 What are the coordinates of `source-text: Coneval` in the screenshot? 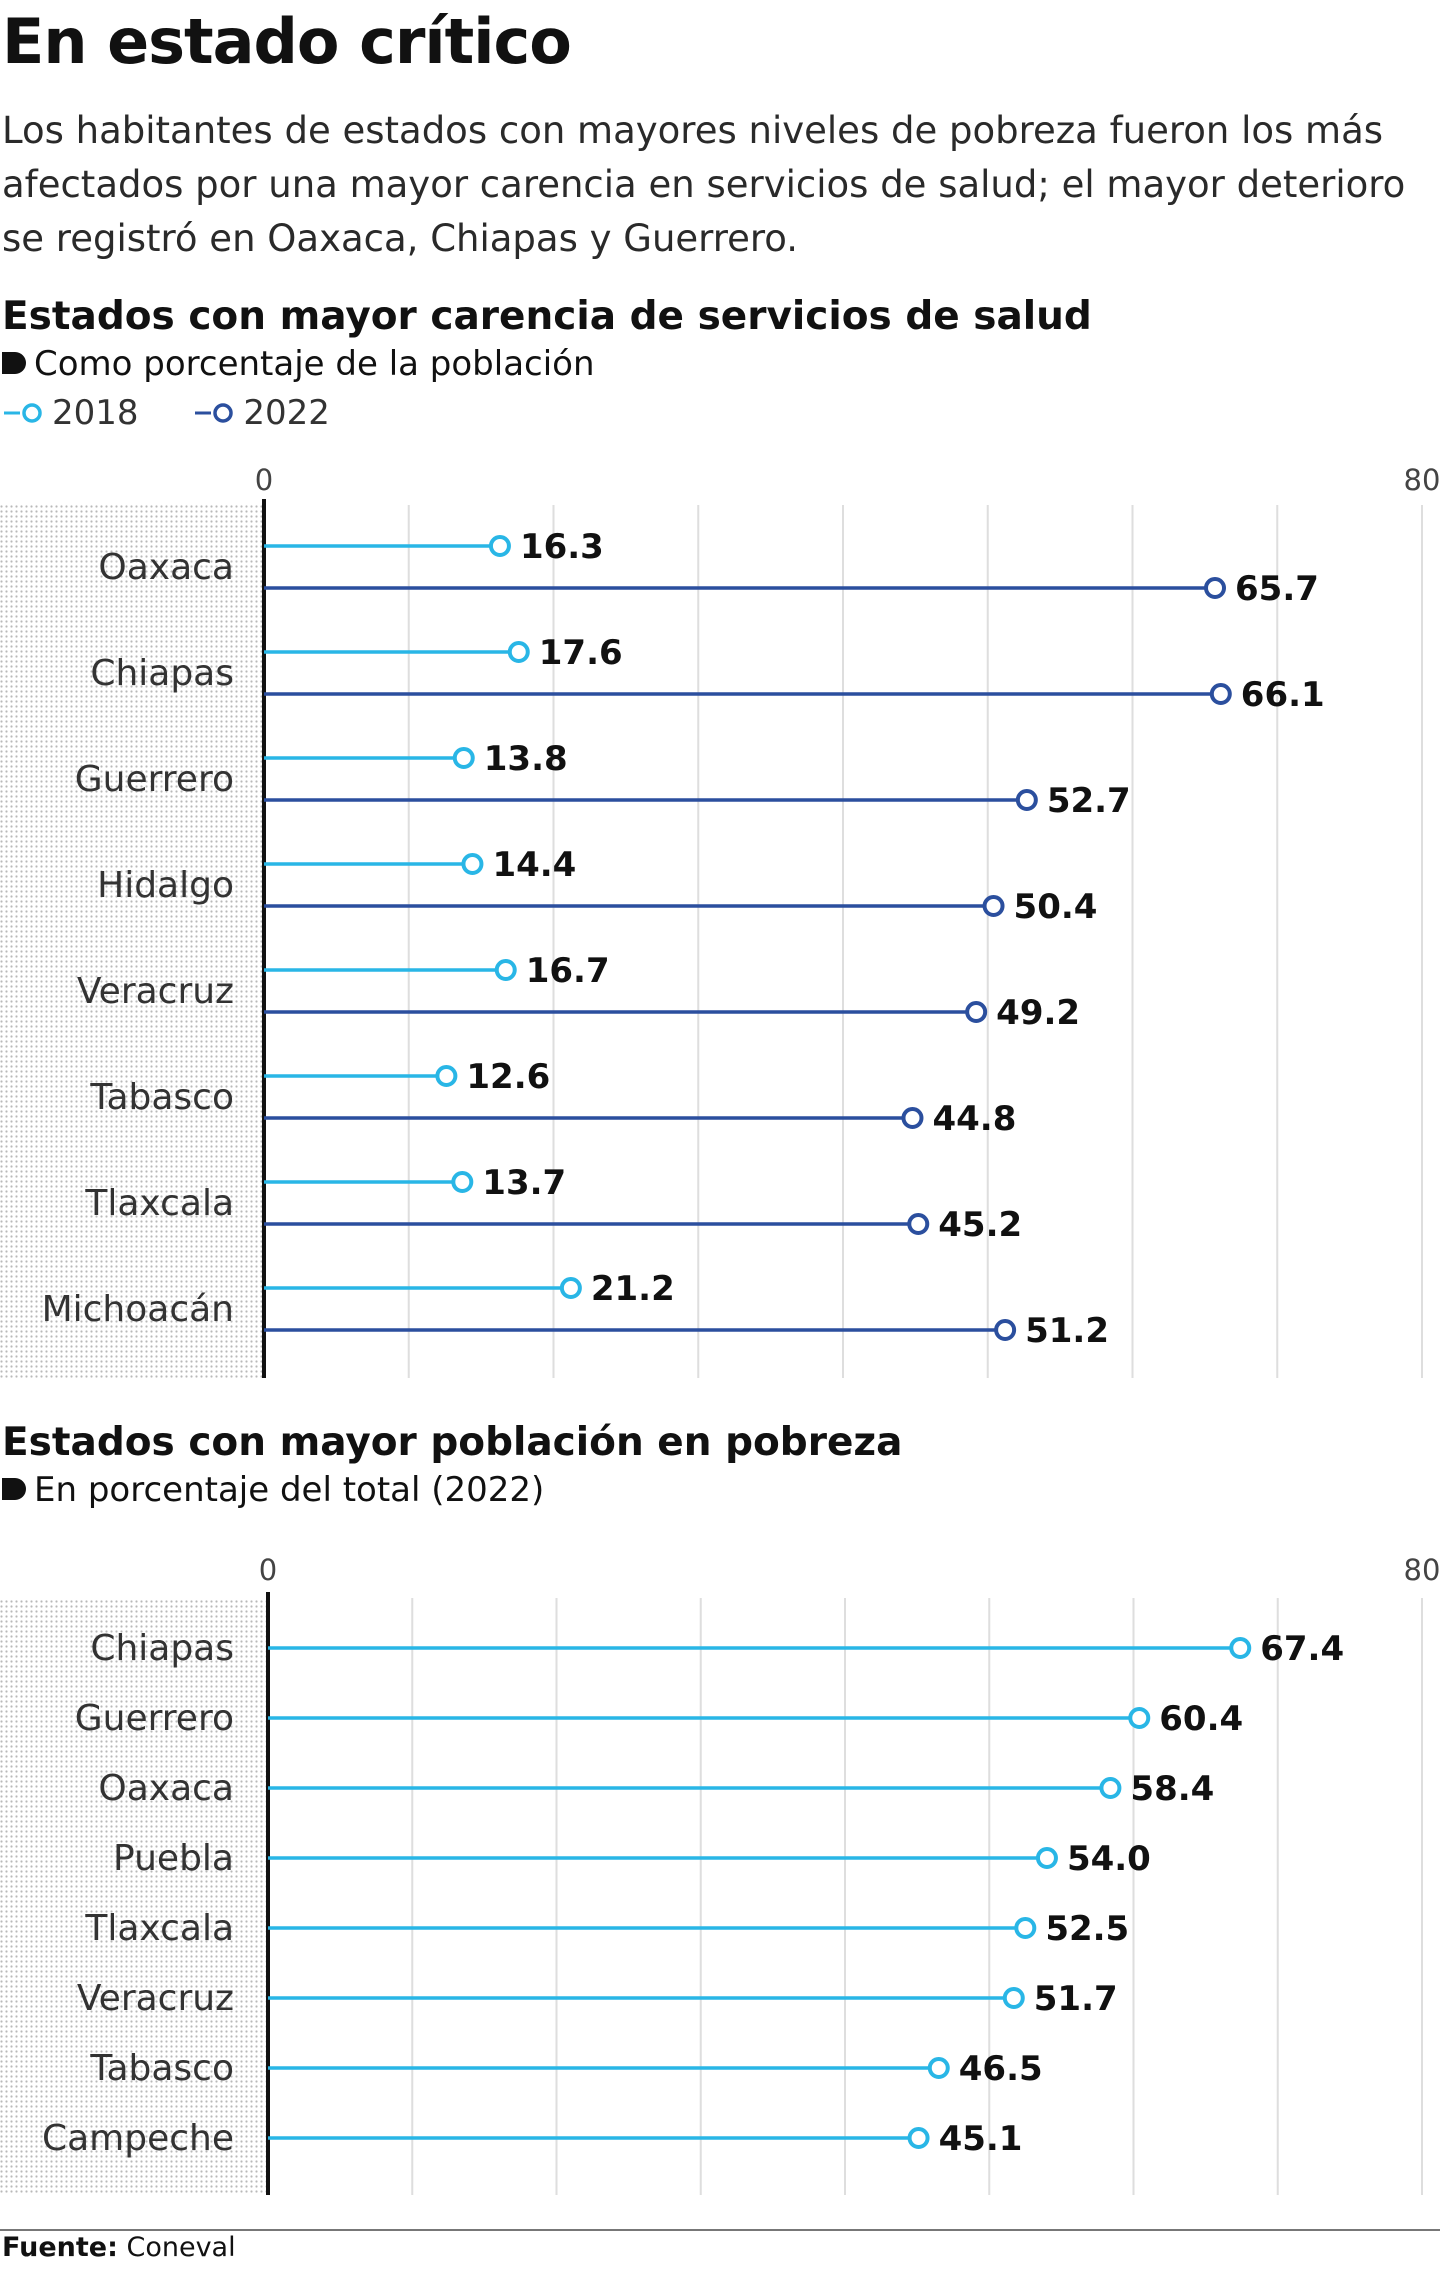 It's located at (181, 2247).